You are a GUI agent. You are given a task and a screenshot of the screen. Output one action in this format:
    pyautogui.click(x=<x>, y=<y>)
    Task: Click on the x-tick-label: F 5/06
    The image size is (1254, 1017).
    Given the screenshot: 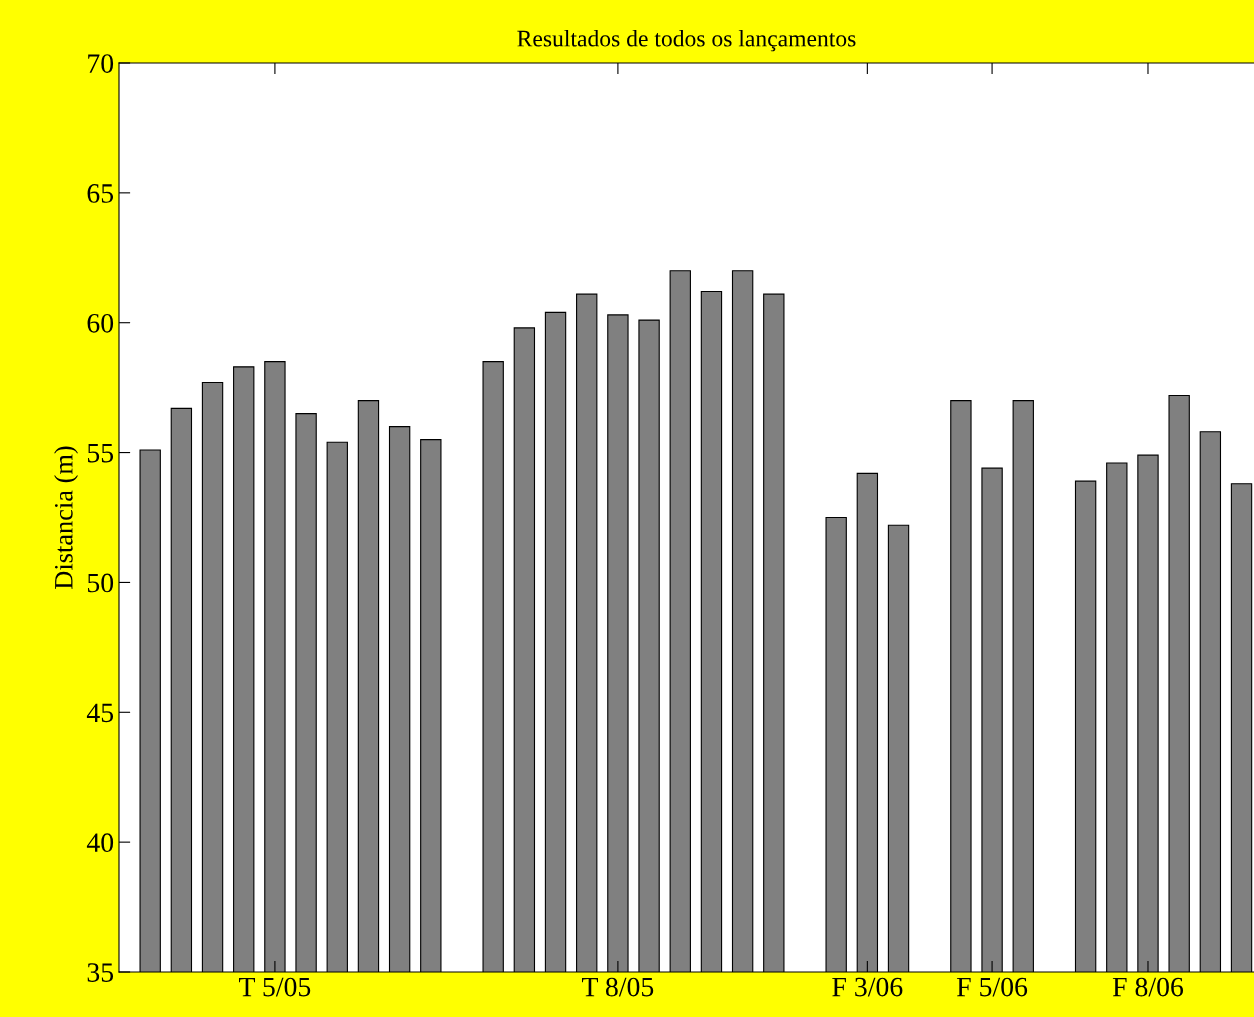 What is the action you would take?
    pyautogui.click(x=992, y=987)
    